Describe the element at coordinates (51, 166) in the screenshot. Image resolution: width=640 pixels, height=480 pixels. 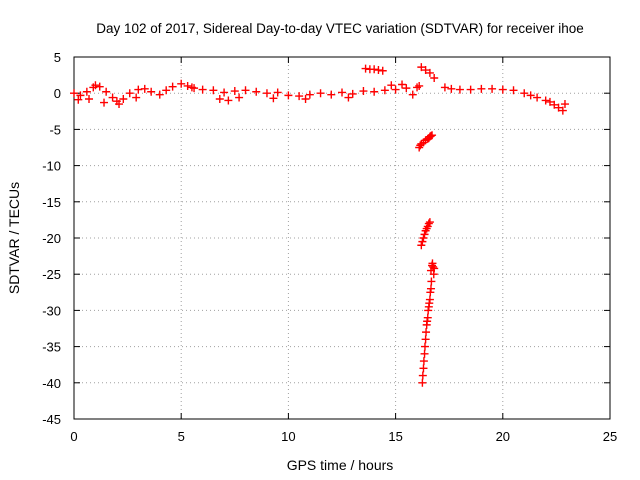
I see `y-tick-label: -10` at that location.